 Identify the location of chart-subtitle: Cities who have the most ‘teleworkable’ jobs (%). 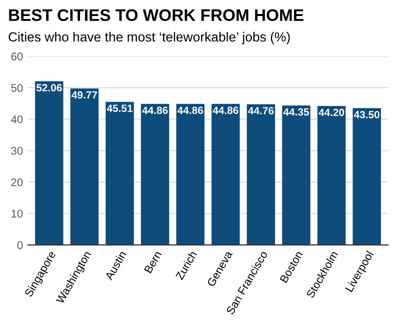
(149, 38).